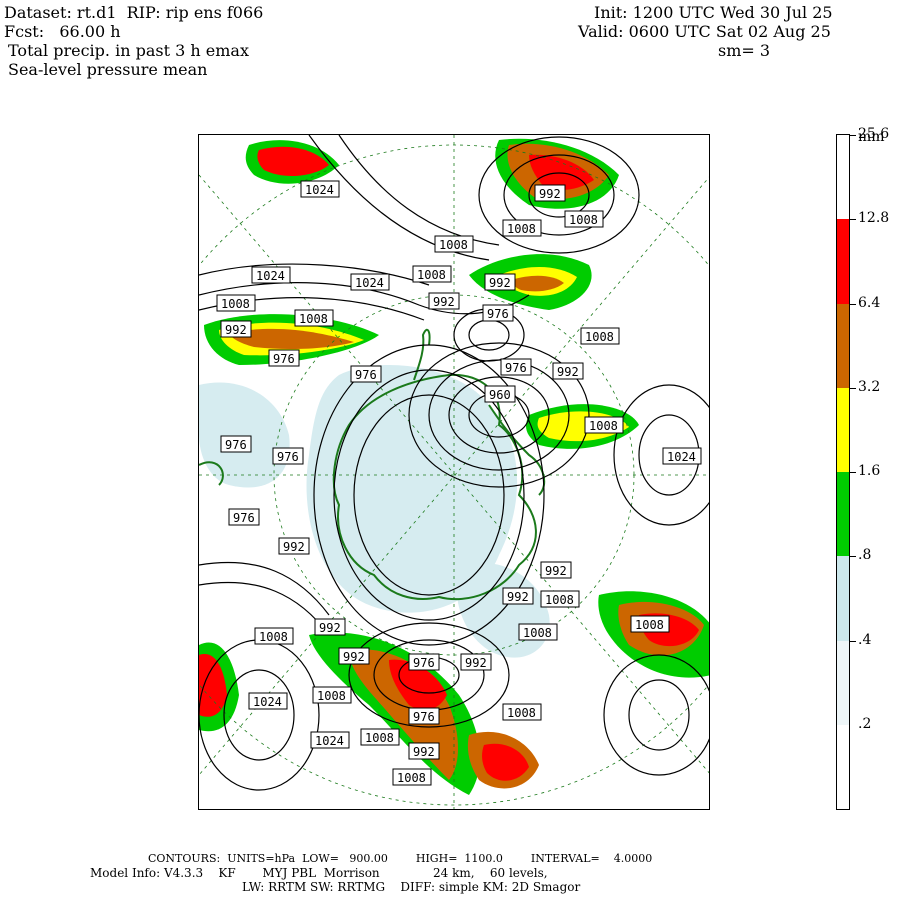 This screenshot has height=900, width=900. I want to click on peninsula-coastline, so click(422, 354).